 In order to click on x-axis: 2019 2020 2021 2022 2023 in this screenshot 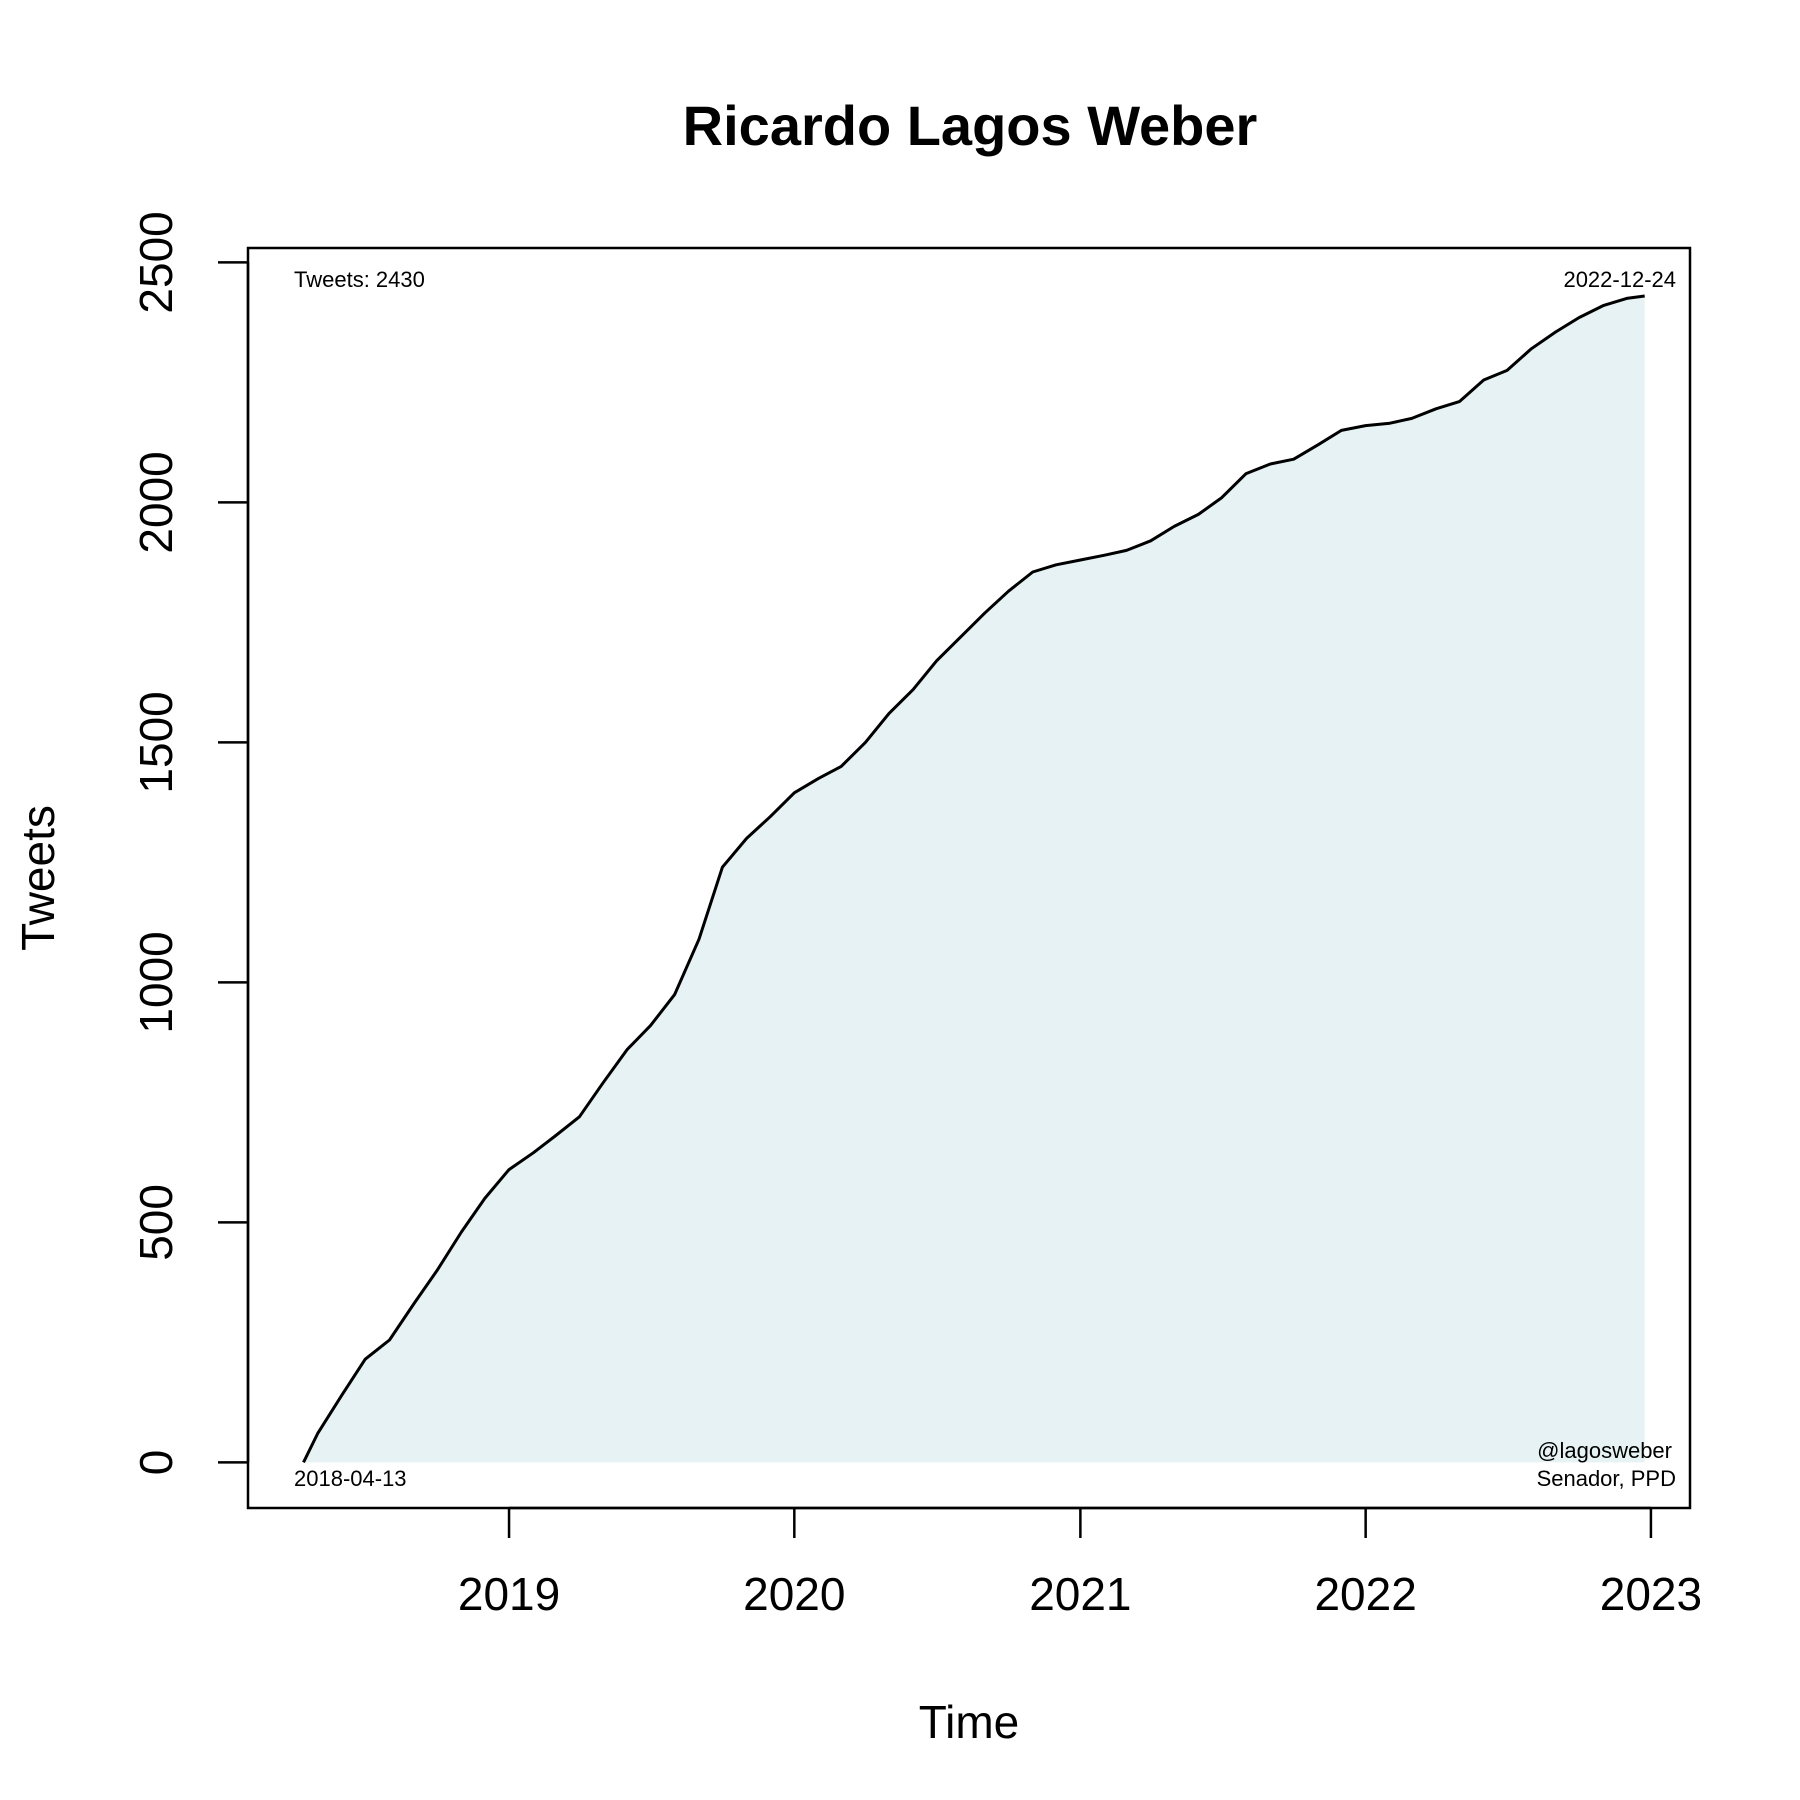, I will do `click(1080, 1563)`.